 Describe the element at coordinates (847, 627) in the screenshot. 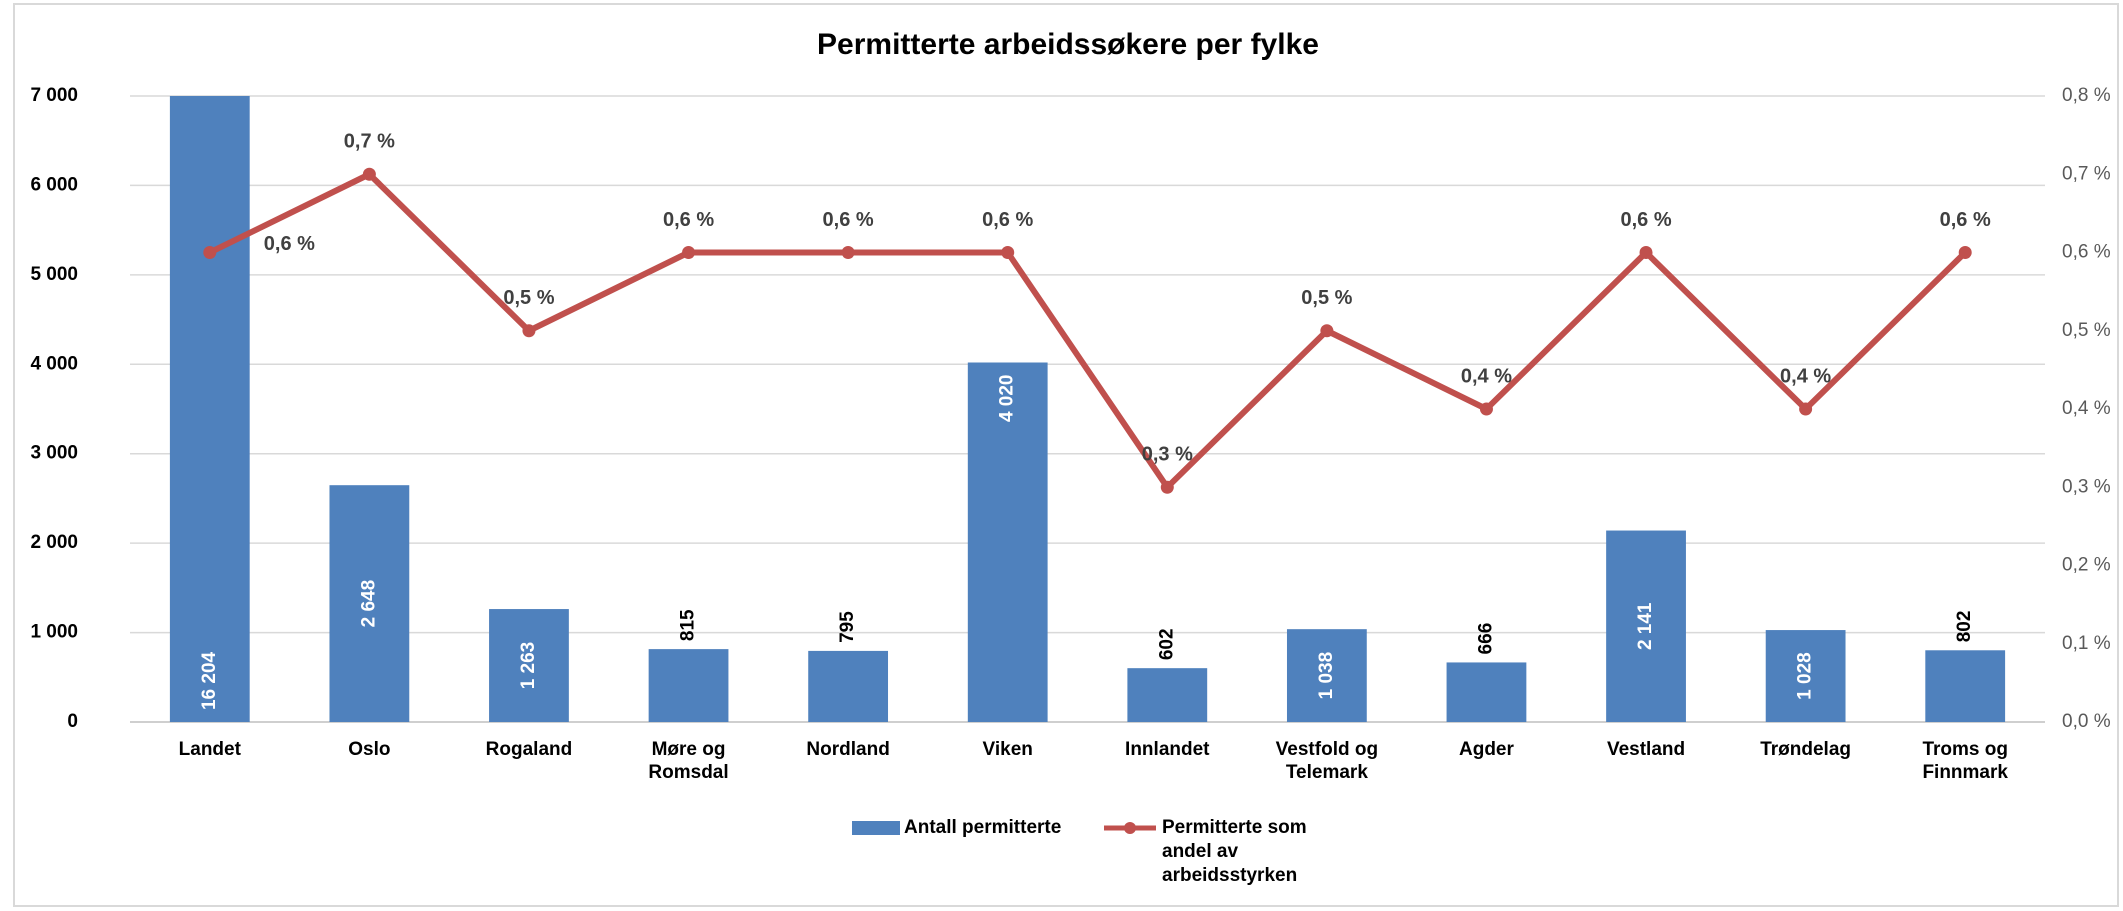

I see `bar-value-label: 795` at that location.